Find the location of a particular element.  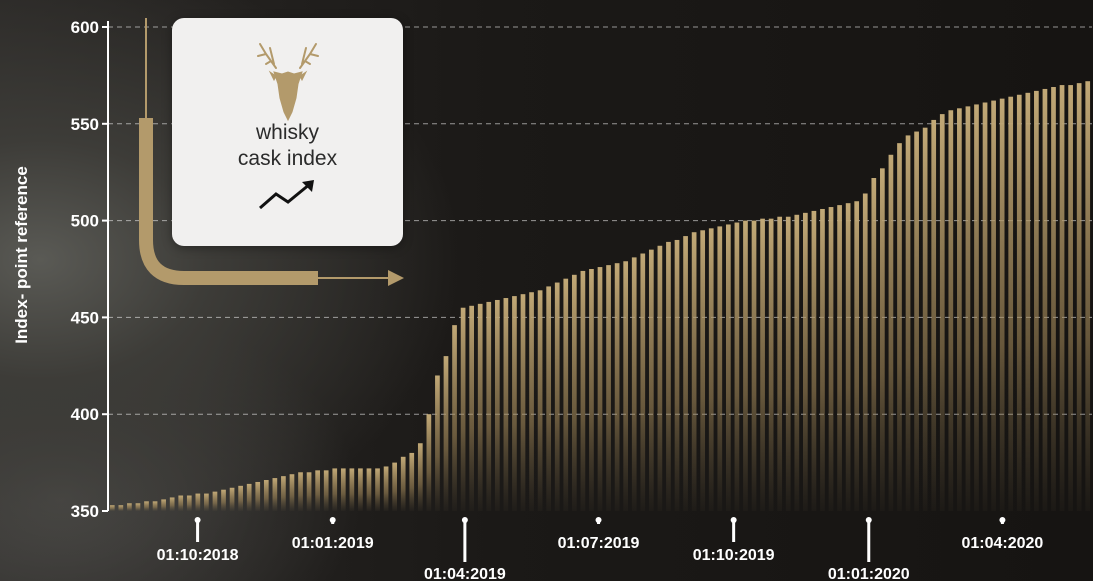

y-tick-label: 350 is located at coordinates (85, 511).